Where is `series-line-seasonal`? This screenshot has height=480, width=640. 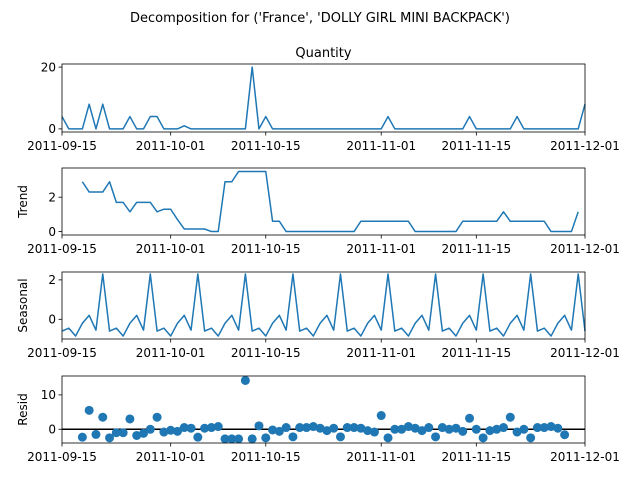 series-line-seasonal is located at coordinates (323, 305).